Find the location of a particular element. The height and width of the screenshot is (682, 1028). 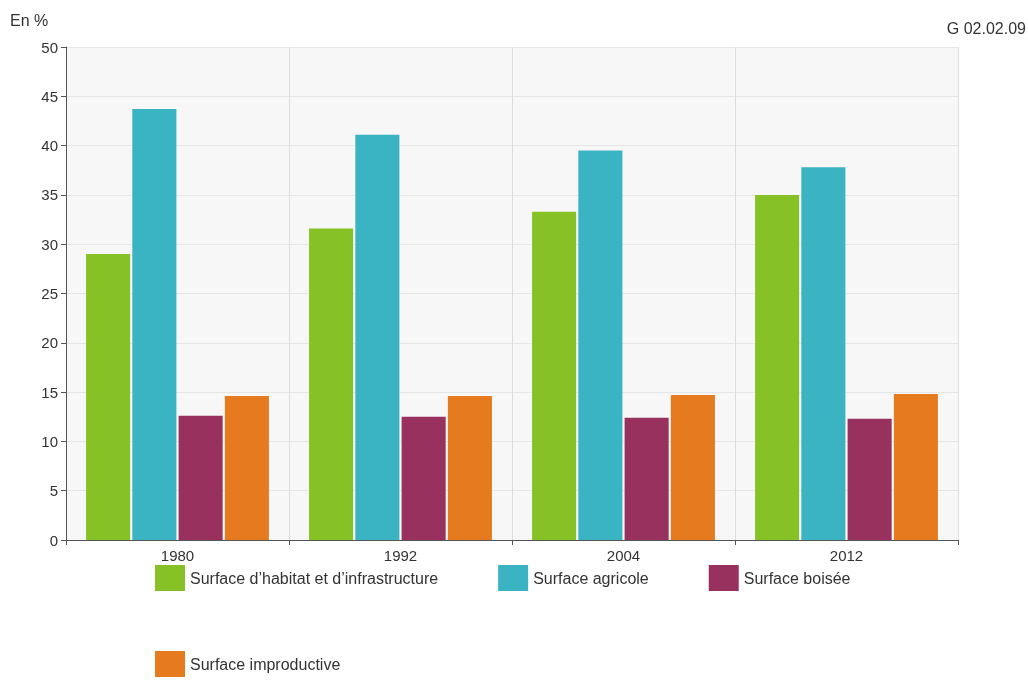

y-tick-label: 10 is located at coordinates (49, 441).